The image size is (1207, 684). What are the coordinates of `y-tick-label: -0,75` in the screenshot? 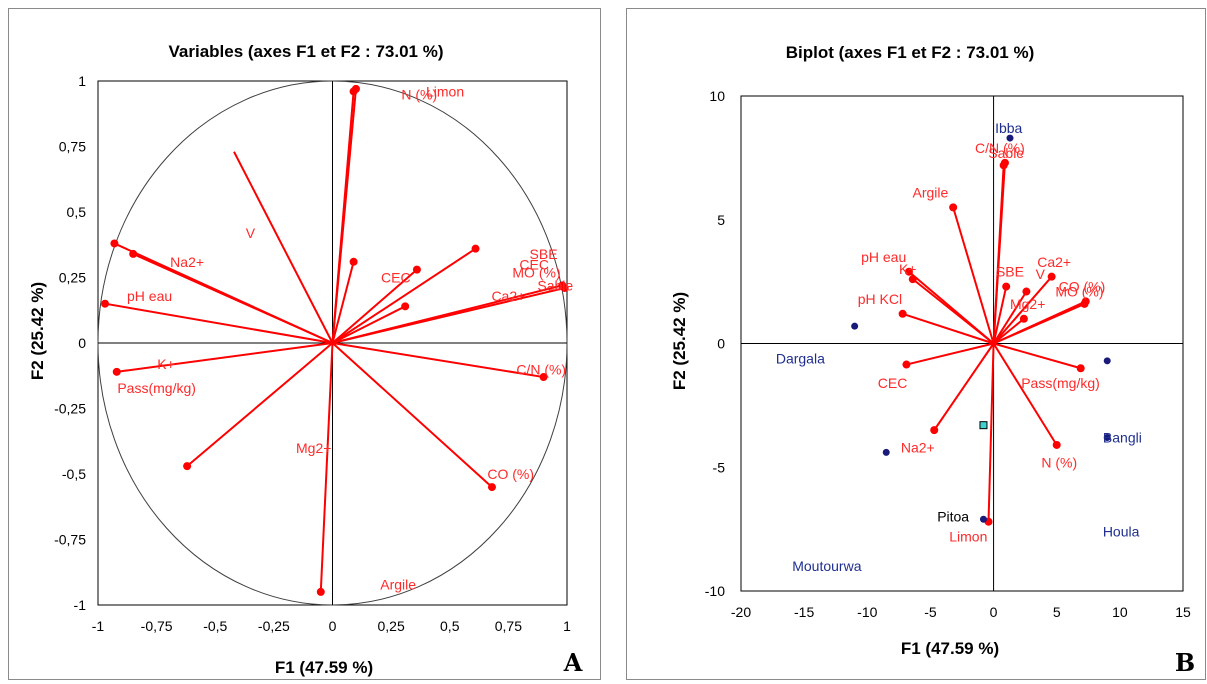 It's located at (70, 540).